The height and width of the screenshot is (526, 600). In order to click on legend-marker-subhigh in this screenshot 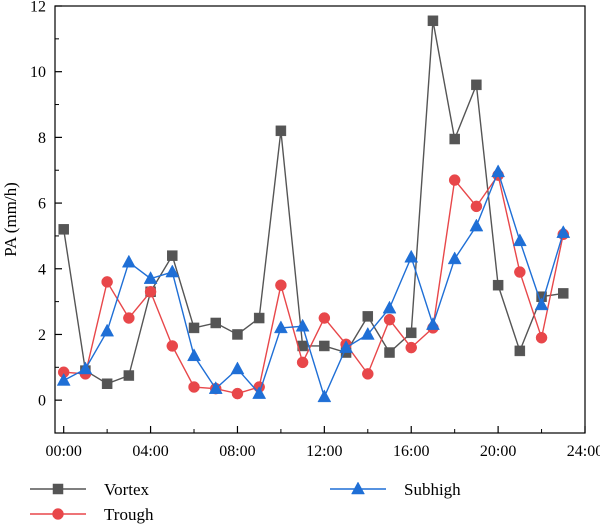, I will do `click(358, 488)`.